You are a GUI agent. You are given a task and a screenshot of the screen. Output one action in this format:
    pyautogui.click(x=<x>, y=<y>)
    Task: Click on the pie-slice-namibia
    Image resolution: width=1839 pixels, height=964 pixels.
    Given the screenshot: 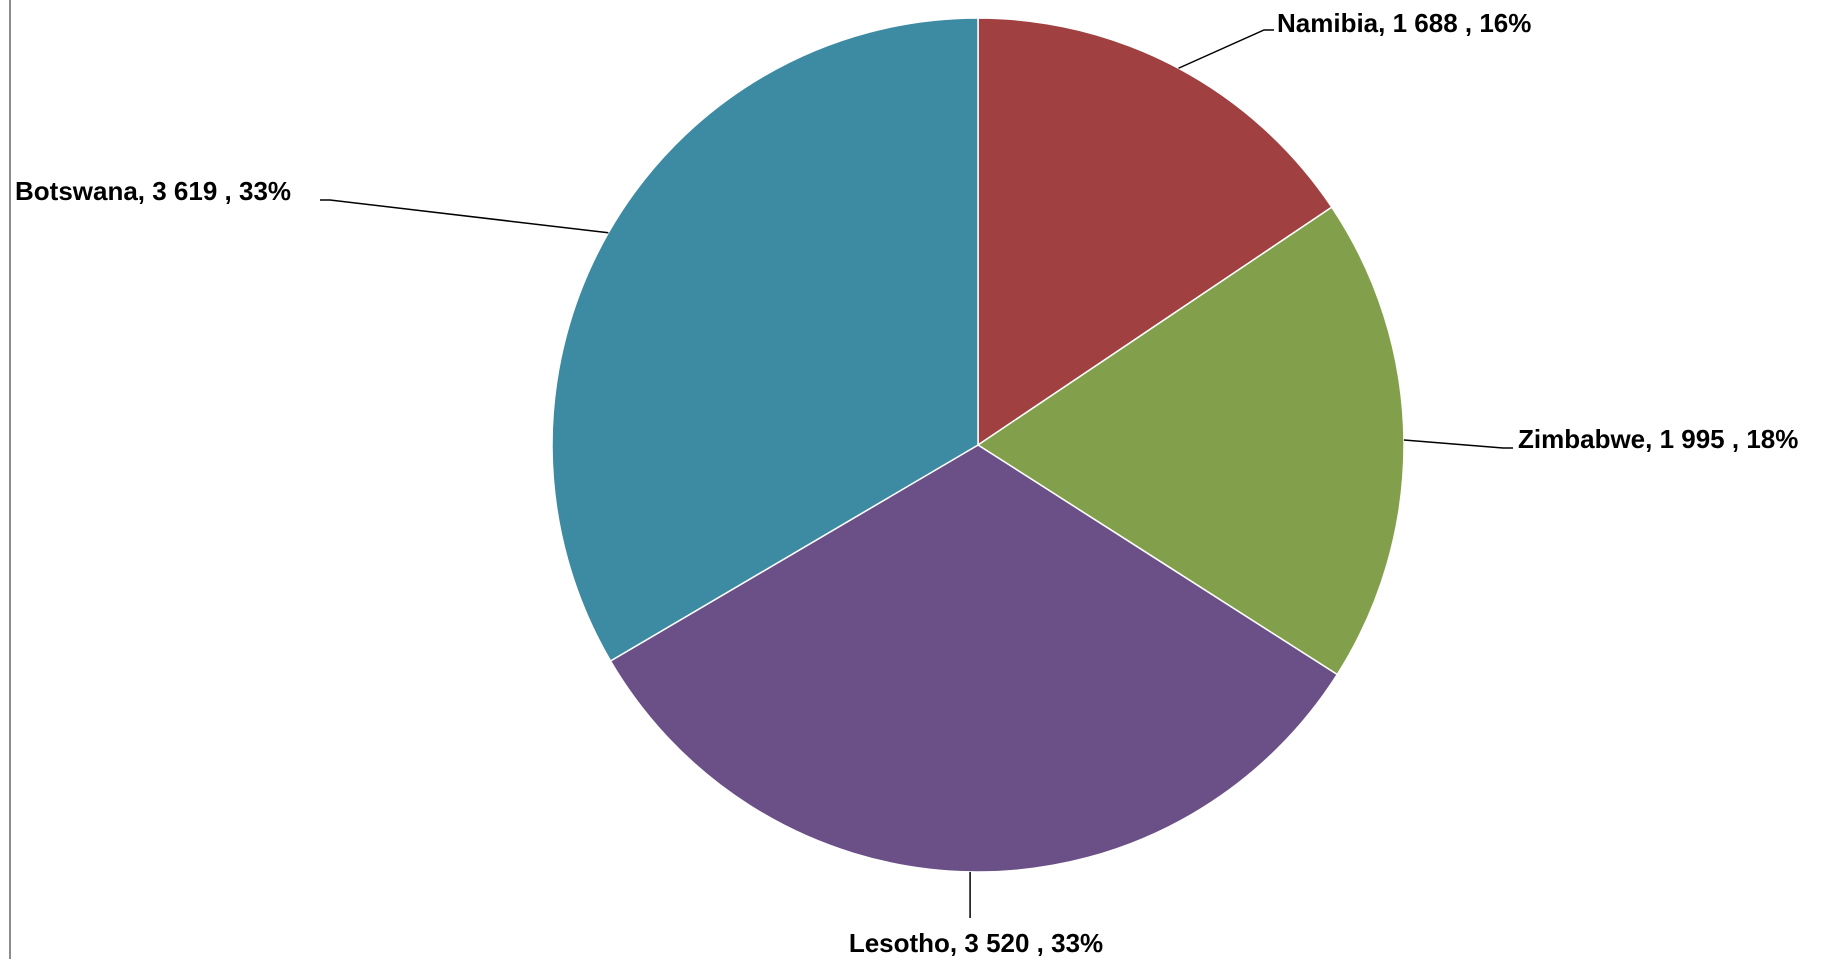 What is the action you would take?
    pyautogui.click(x=1155, y=232)
    